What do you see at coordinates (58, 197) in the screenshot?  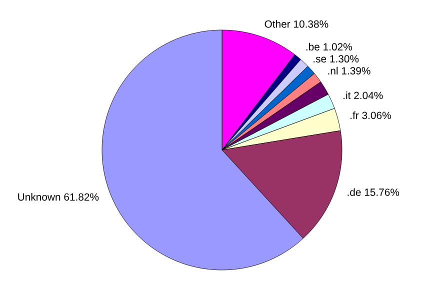 I see `slice-label: Unknown 61.82%` at bounding box center [58, 197].